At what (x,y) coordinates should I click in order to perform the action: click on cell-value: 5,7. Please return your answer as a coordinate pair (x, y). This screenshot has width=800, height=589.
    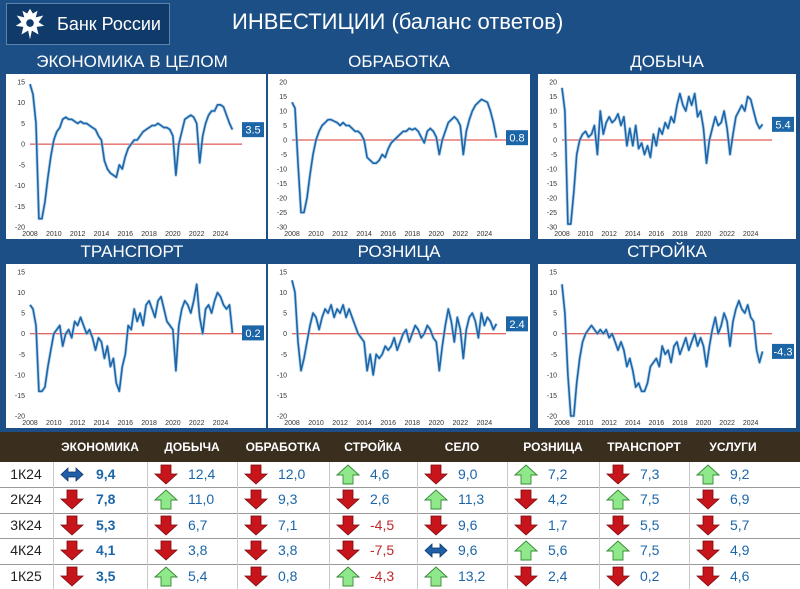
    Looking at the image, I should click on (740, 524).